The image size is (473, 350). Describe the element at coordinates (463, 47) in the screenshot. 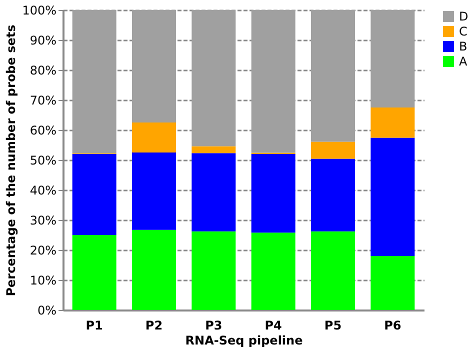

I see `legend-label: B` at that location.